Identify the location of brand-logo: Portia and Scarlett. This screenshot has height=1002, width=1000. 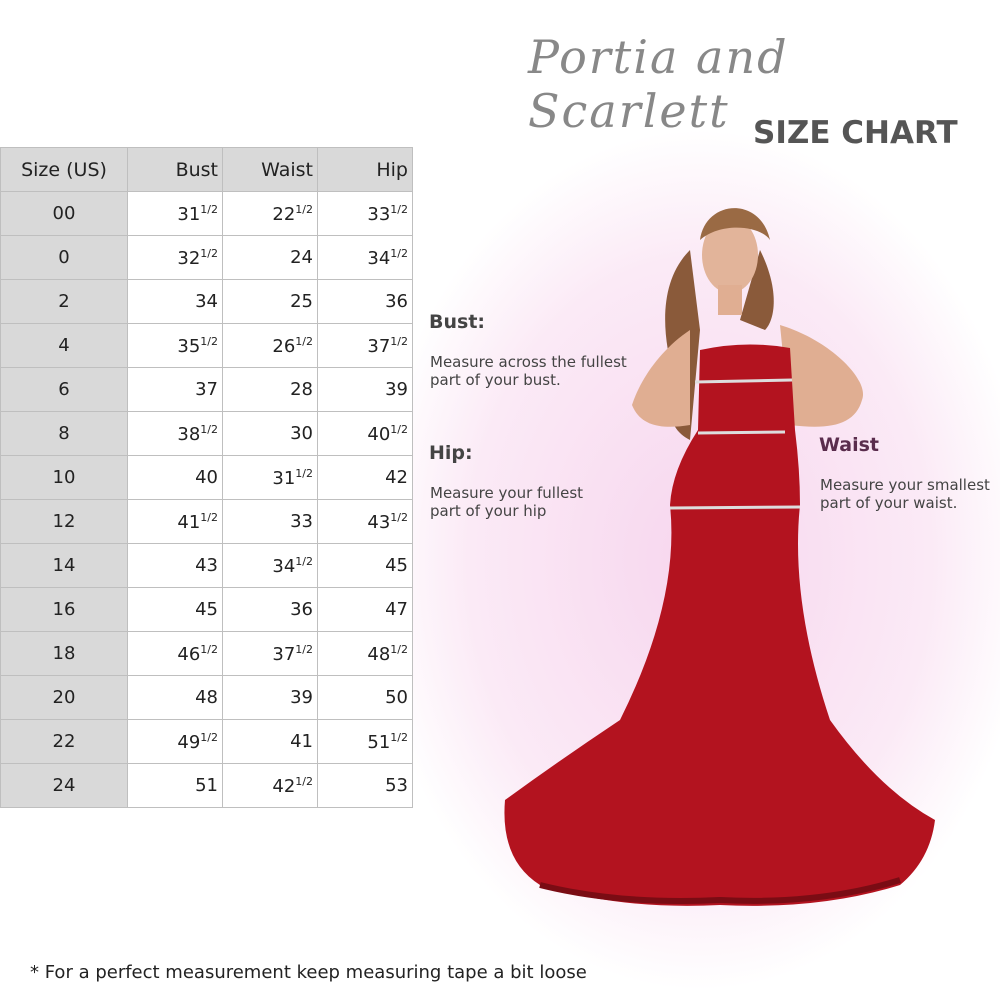
(658, 84).